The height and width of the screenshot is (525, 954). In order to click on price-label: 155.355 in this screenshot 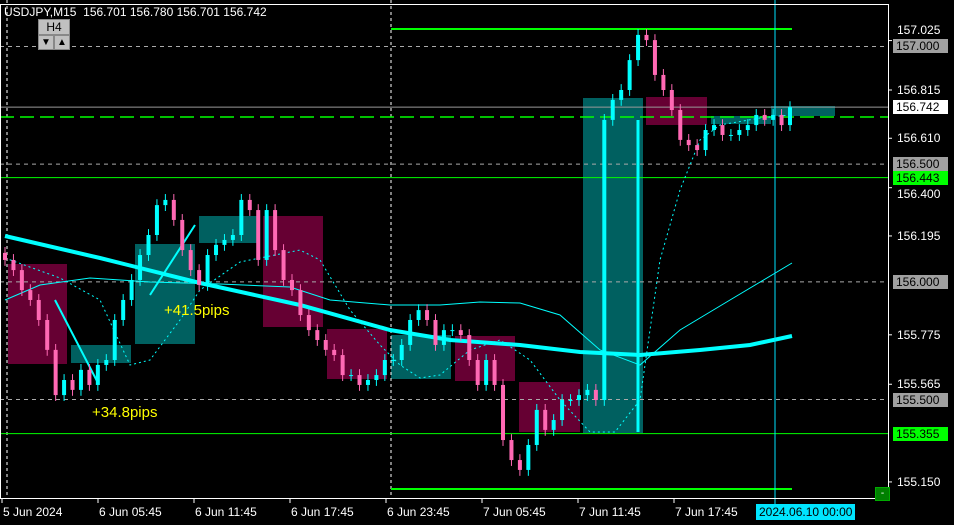, I will do `click(920, 433)`.